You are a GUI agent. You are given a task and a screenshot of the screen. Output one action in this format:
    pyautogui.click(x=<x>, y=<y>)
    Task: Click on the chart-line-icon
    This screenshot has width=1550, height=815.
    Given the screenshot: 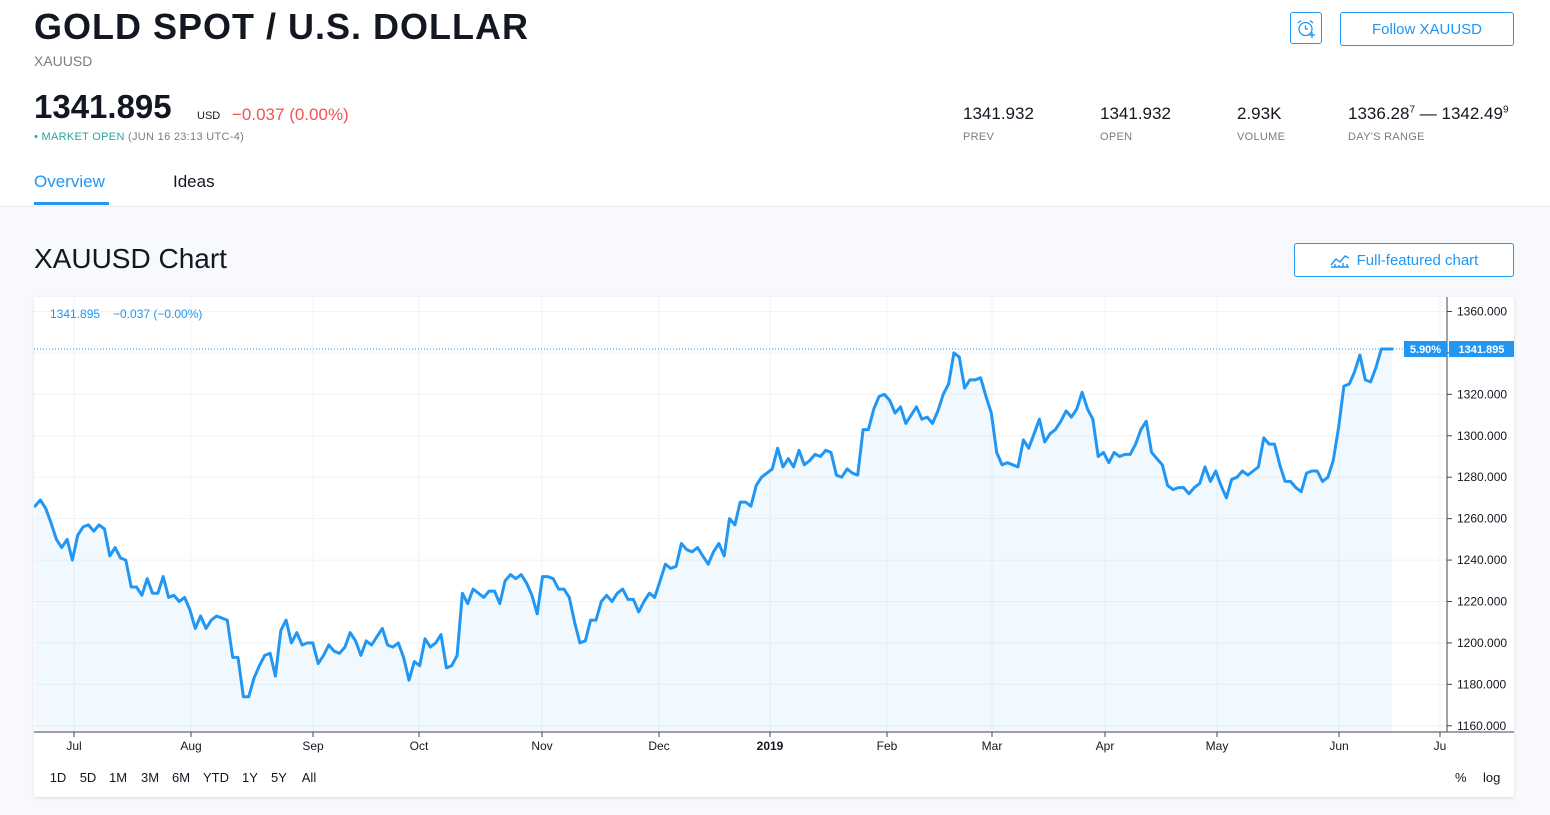 What is the action you would take?
    pyautogui.click(x=1339, y=261)
    